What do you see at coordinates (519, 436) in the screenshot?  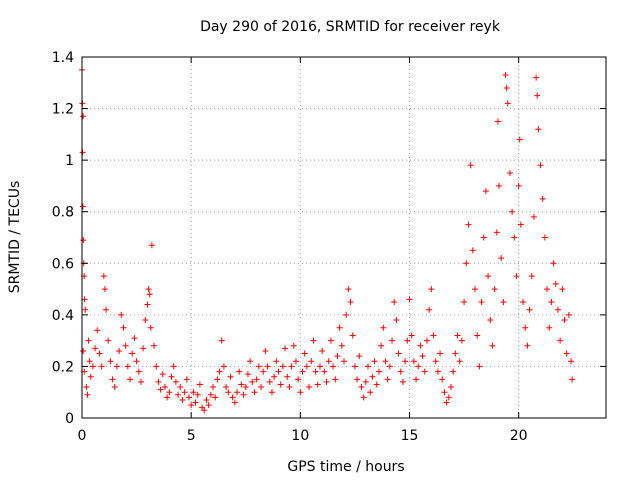 I see `x-tick-label: 20` at bounding box center [519, 436].